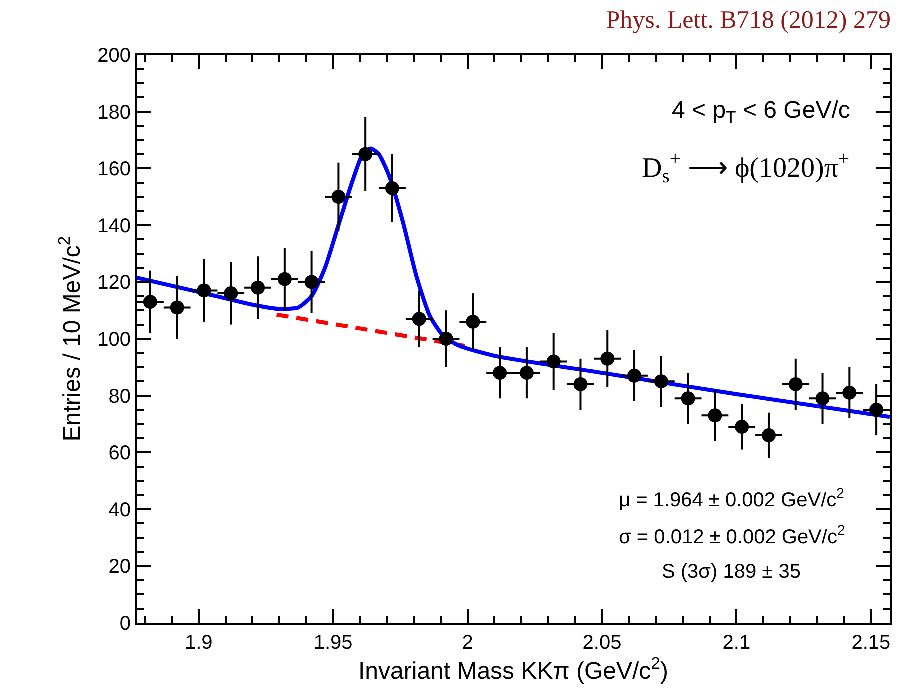  I want to click on x-axis-title: Invariant Mass KKπ (GeV/c$^{2}$), so click(513, 670).